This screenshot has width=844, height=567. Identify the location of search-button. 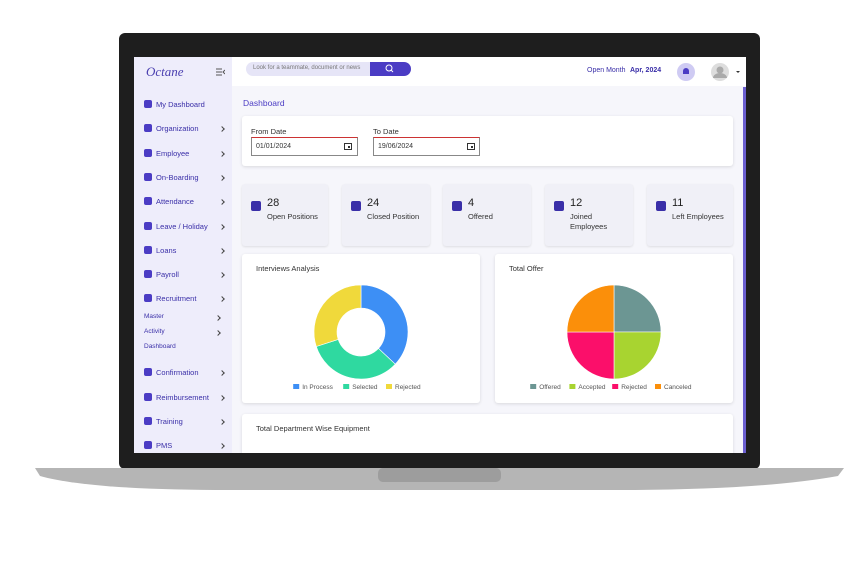
(390, 69).